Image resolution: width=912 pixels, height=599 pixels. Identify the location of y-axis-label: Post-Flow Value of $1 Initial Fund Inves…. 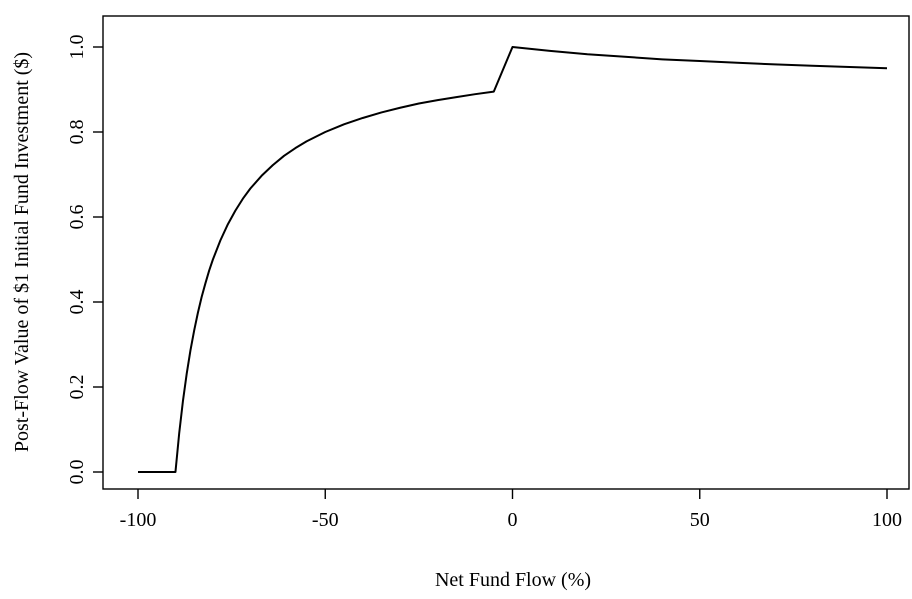
(22, 252).